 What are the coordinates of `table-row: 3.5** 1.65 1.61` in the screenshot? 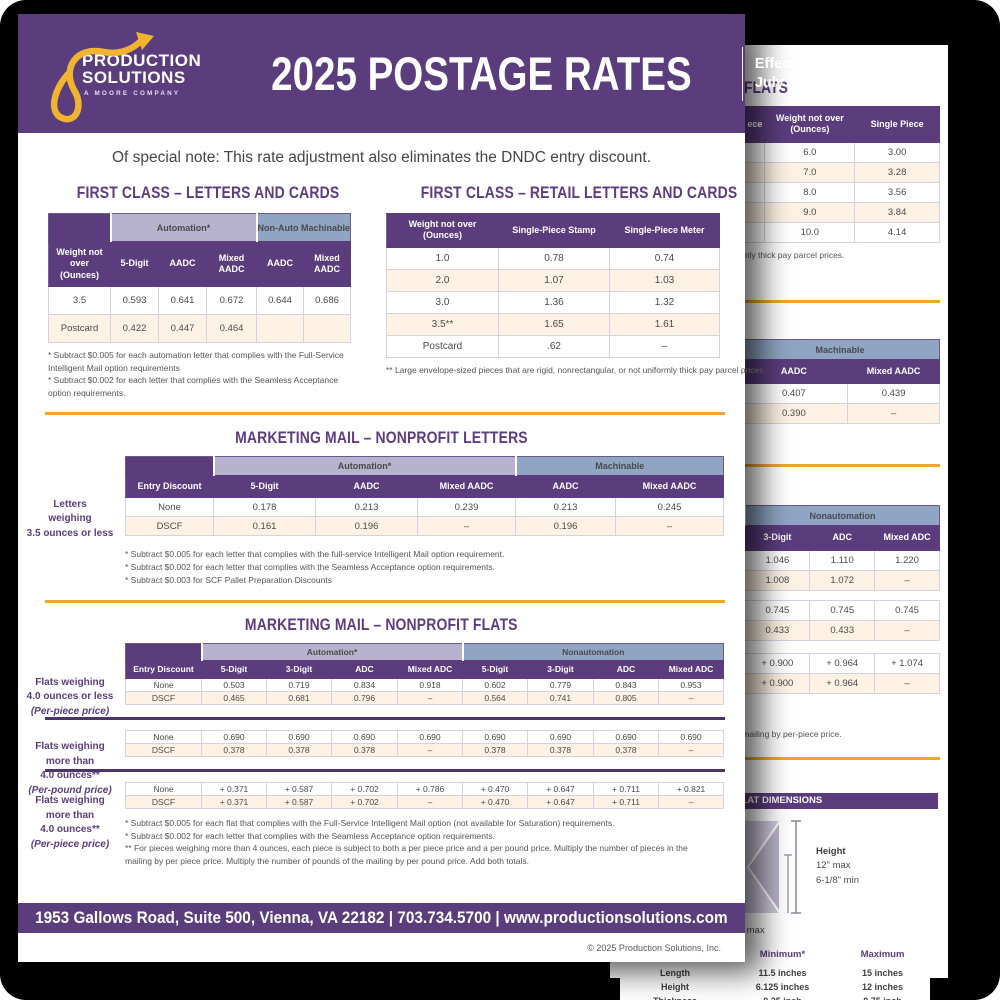 It's located at (553, 324).